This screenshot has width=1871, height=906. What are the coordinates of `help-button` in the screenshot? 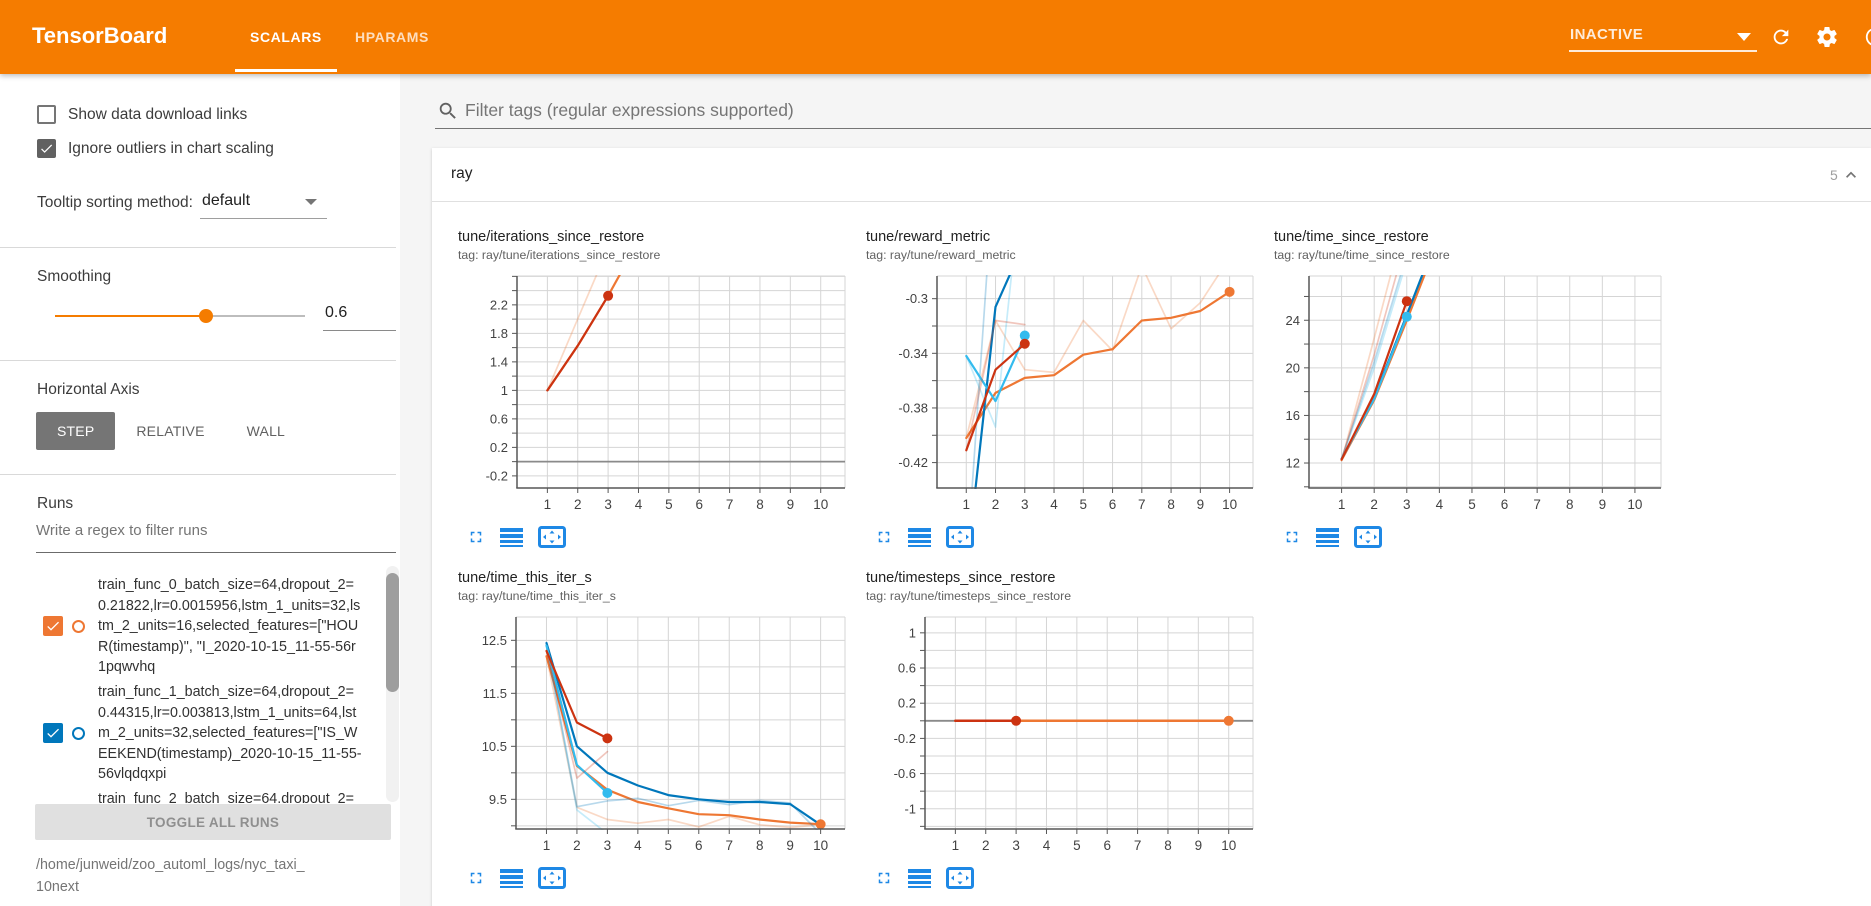 It's located at (1867, 37).